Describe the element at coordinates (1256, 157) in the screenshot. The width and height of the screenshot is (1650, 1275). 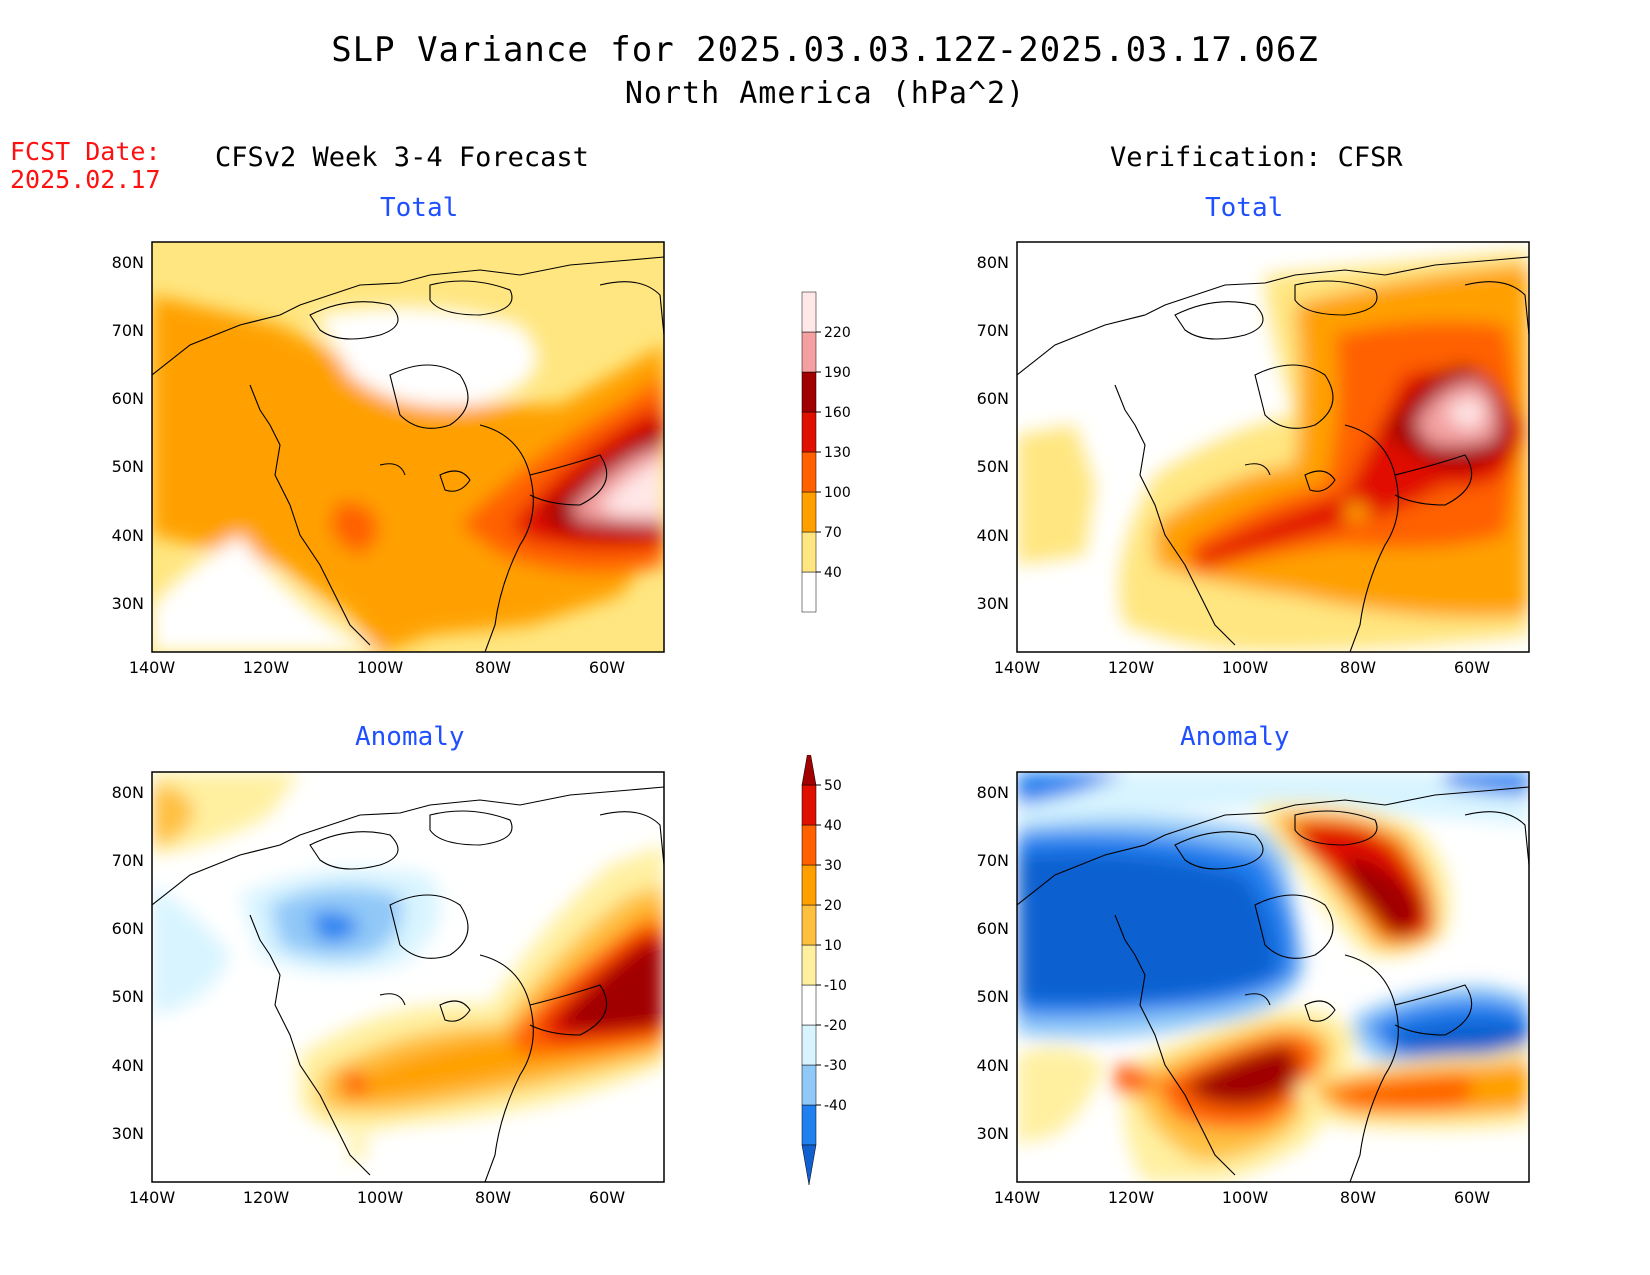
I see `verification-column-title: Verification: CFSR` at that location.